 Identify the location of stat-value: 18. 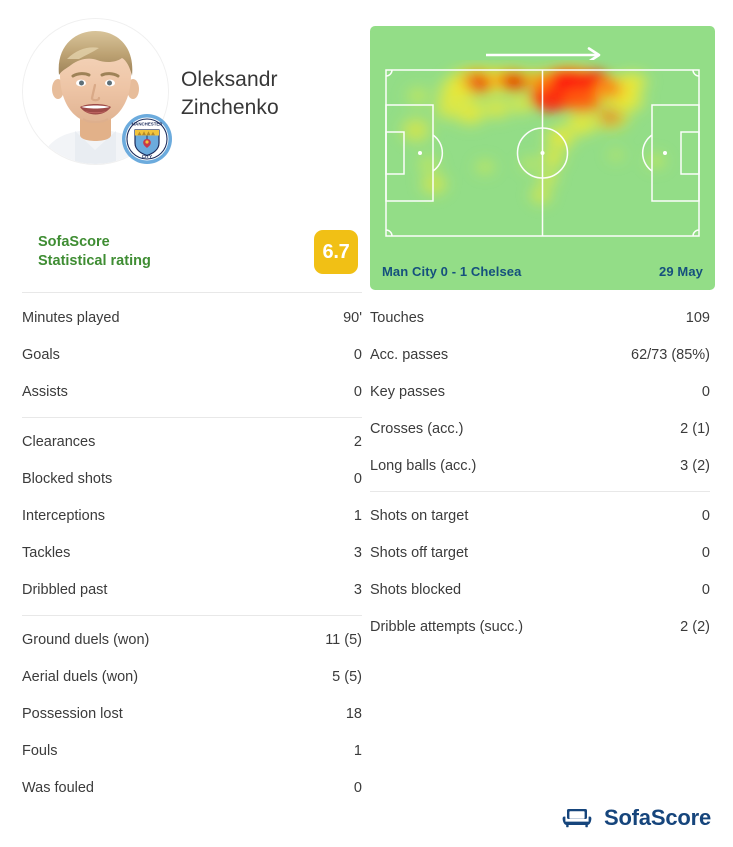
(353, 714).